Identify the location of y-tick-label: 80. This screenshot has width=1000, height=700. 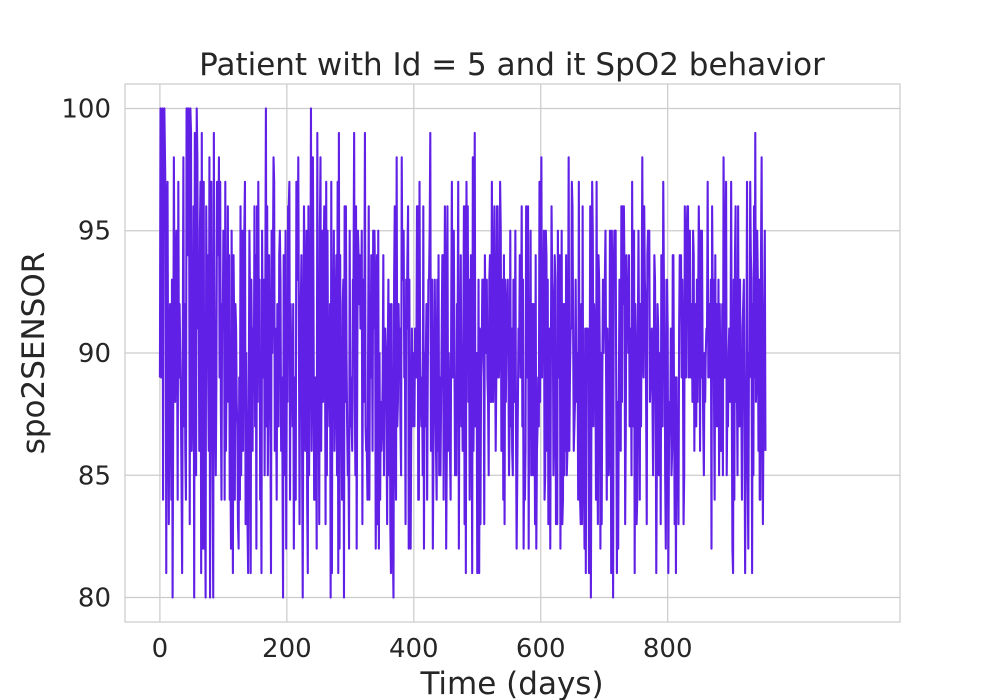
(94, 599).